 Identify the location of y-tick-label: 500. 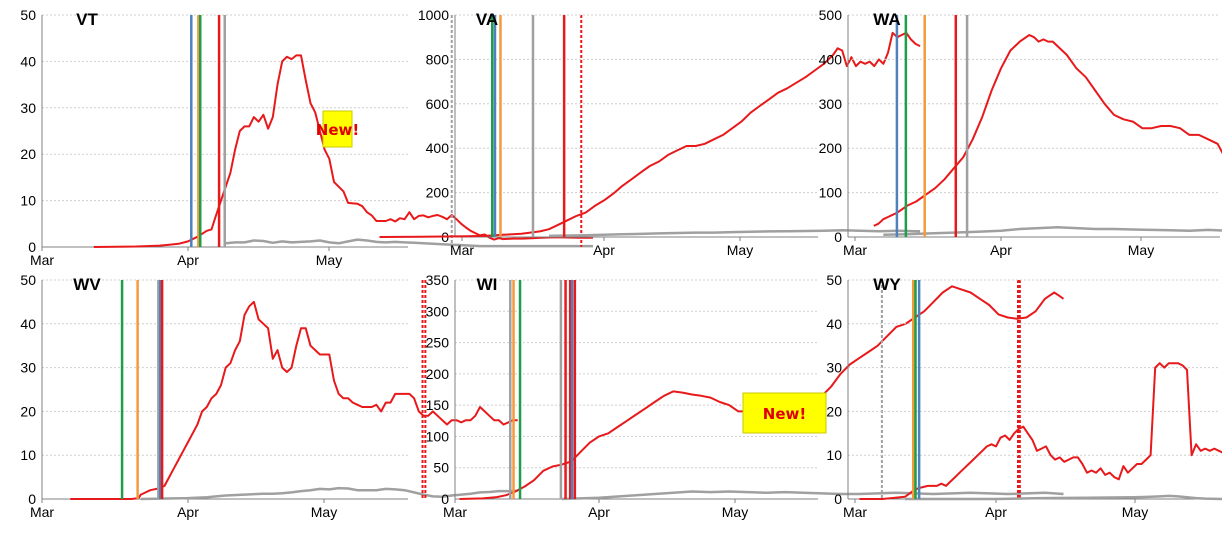
(831, 15).